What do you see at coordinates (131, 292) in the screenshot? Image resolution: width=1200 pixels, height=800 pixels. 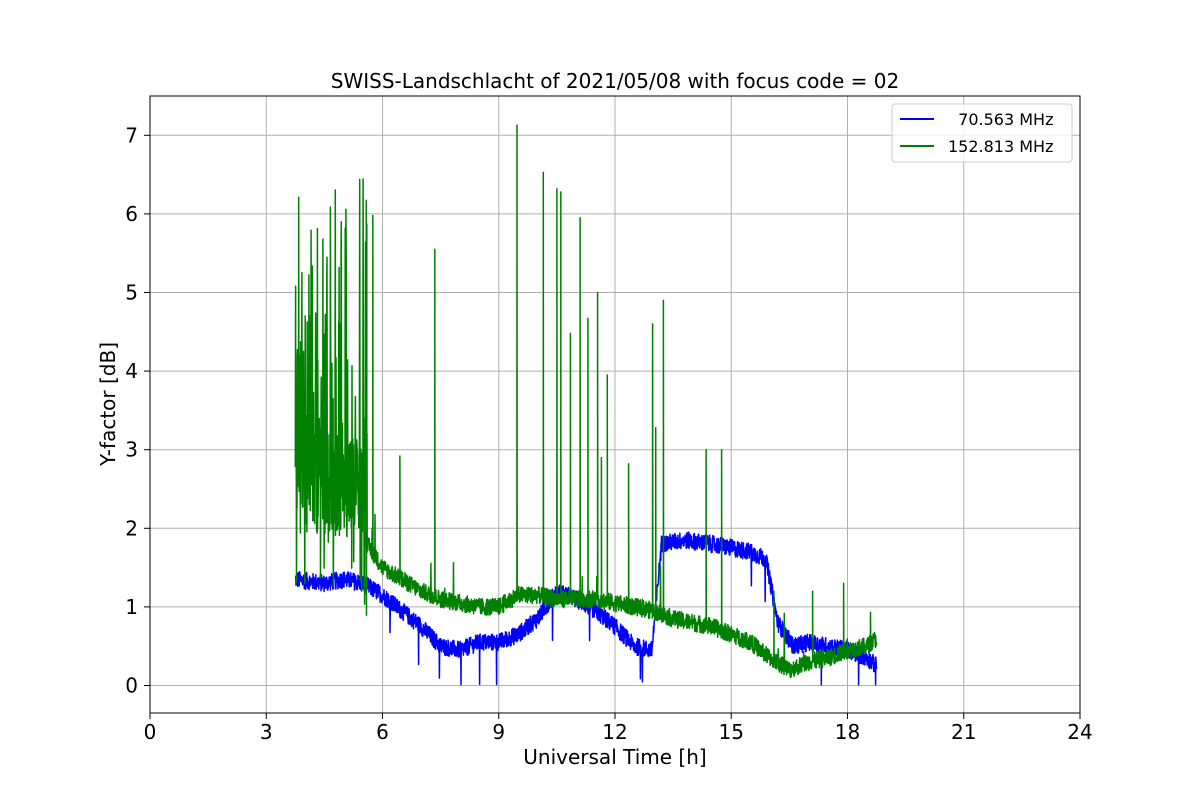 I see `y-tick-label: 5` at bounding box center [131, 292].